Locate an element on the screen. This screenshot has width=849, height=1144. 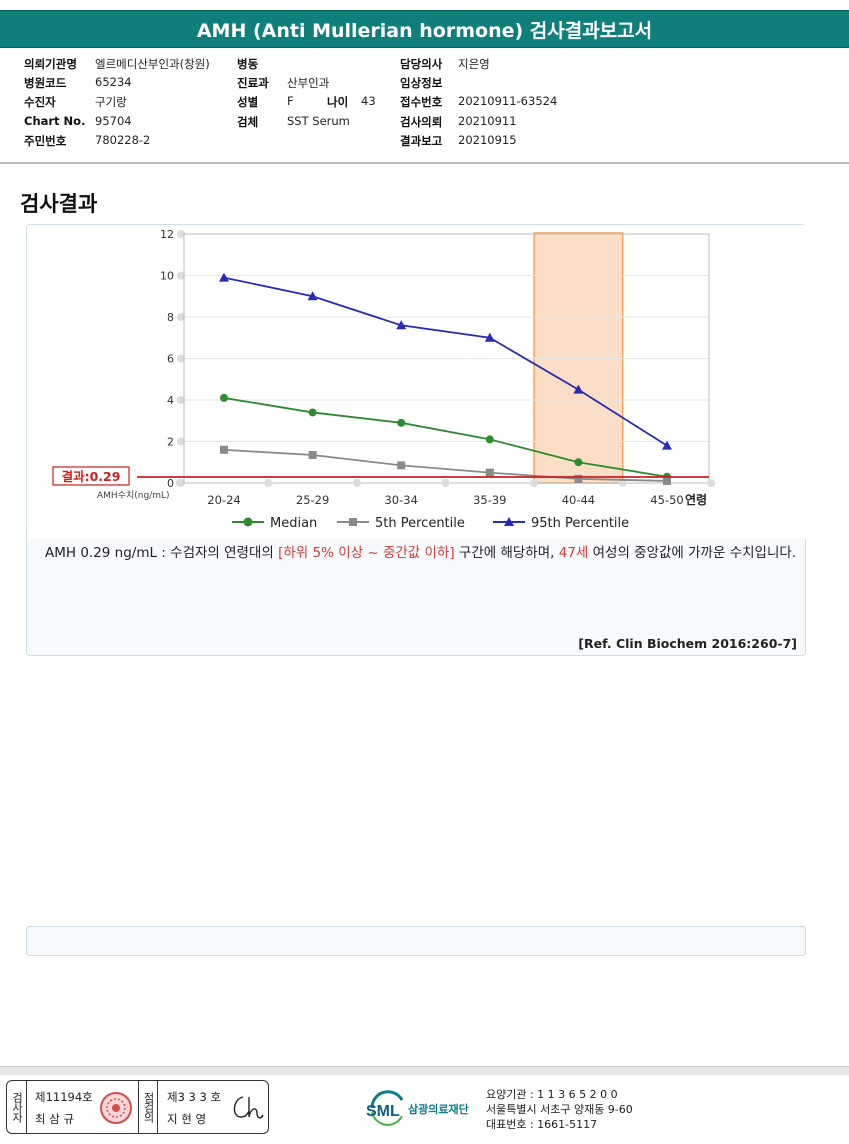
org-address: 서울특별시 서초구 양재동 9-60 is located at coordinates (559, 1109).